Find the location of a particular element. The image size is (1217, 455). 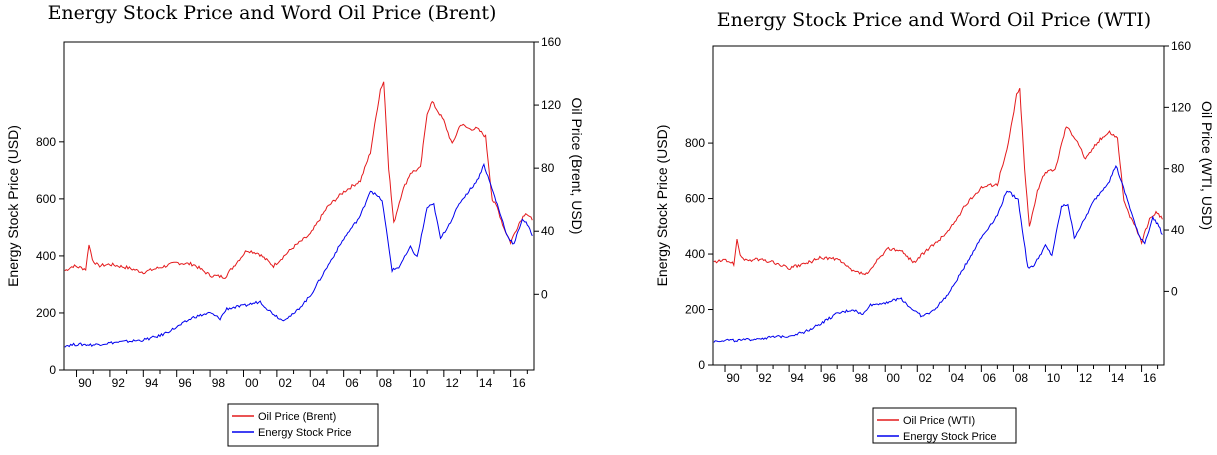

legend-label: Oil Price (WTI) is located at coordinates (939, 421).